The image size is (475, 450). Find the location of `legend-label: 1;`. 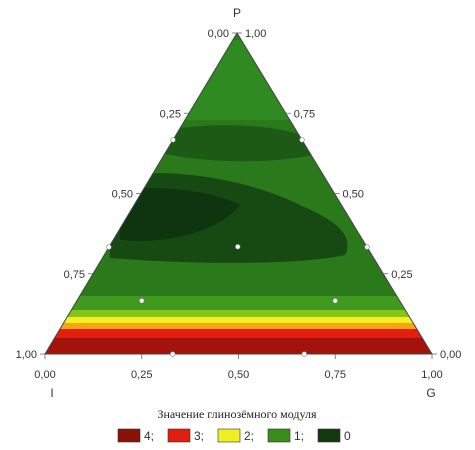

legend-label: 1; is located at coordinates (299, 436).